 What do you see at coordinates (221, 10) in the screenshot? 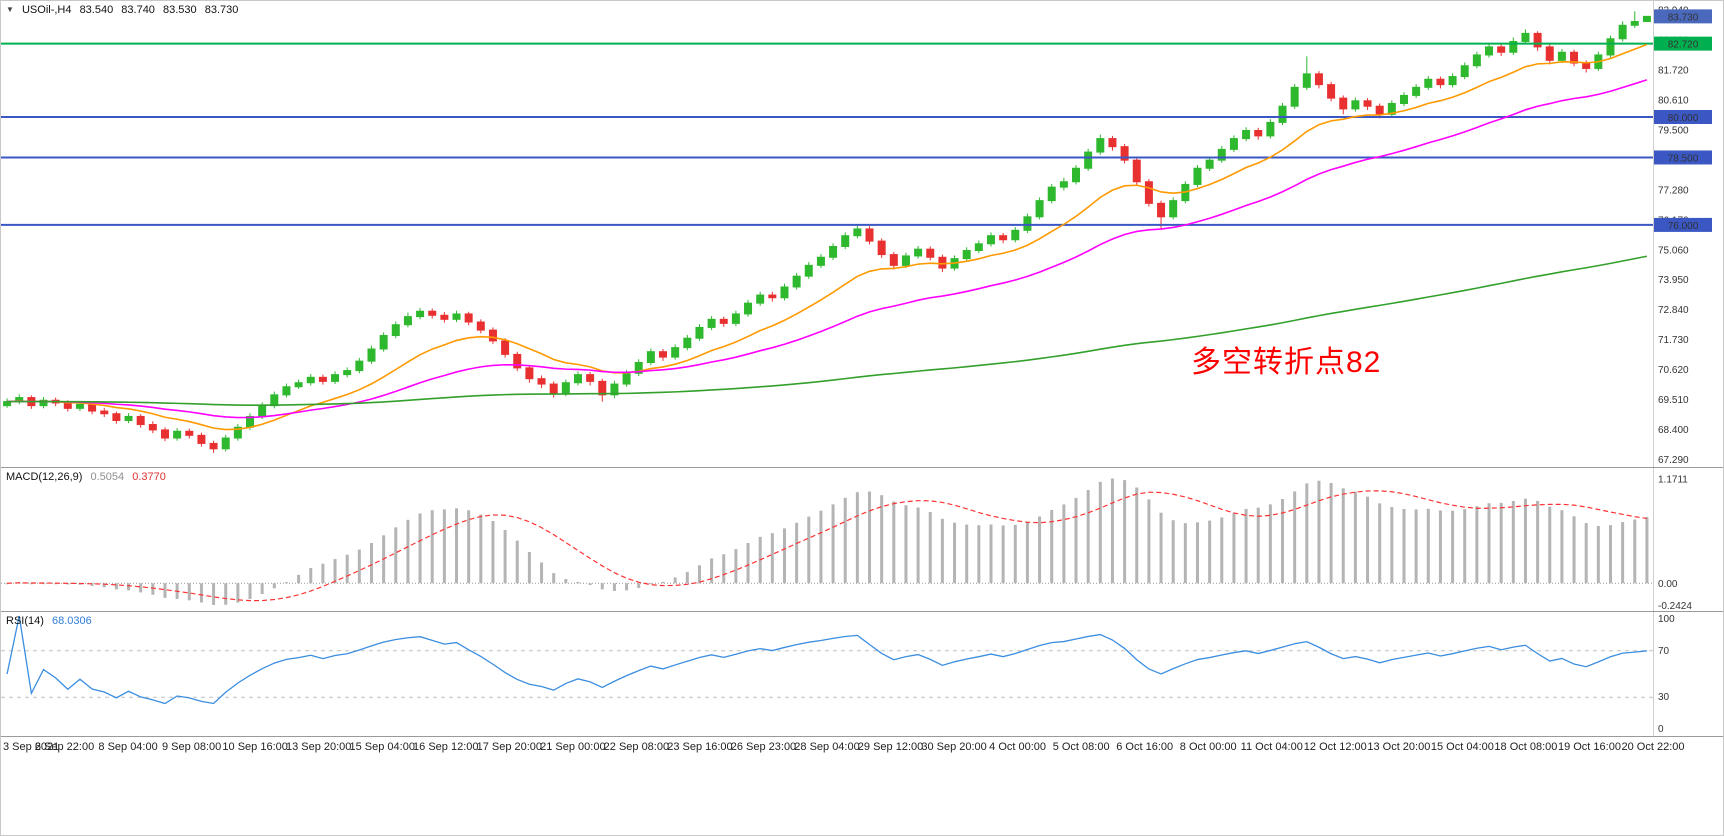
I see `ohlc-close: 83.730` at bounding box center [221, 10].